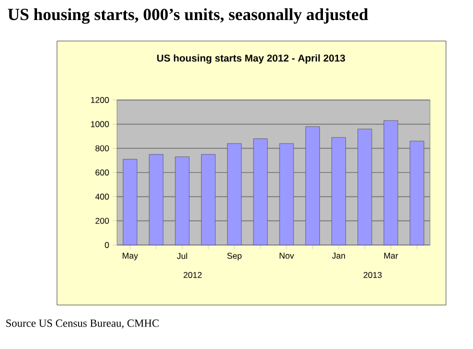 This screenshot has width=473, height=349. I want to click on text: 2013, so click(373, 275).